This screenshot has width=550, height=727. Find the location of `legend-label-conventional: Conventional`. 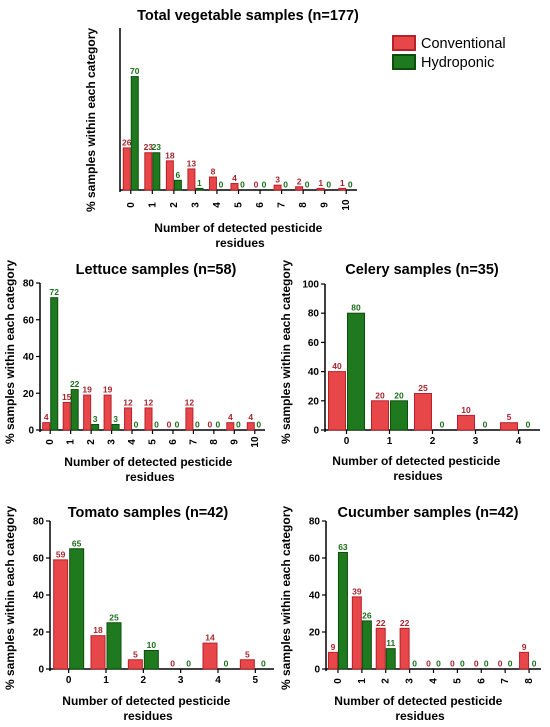

legend-label-conventional: Conventional is located at coordinates (463, 44).